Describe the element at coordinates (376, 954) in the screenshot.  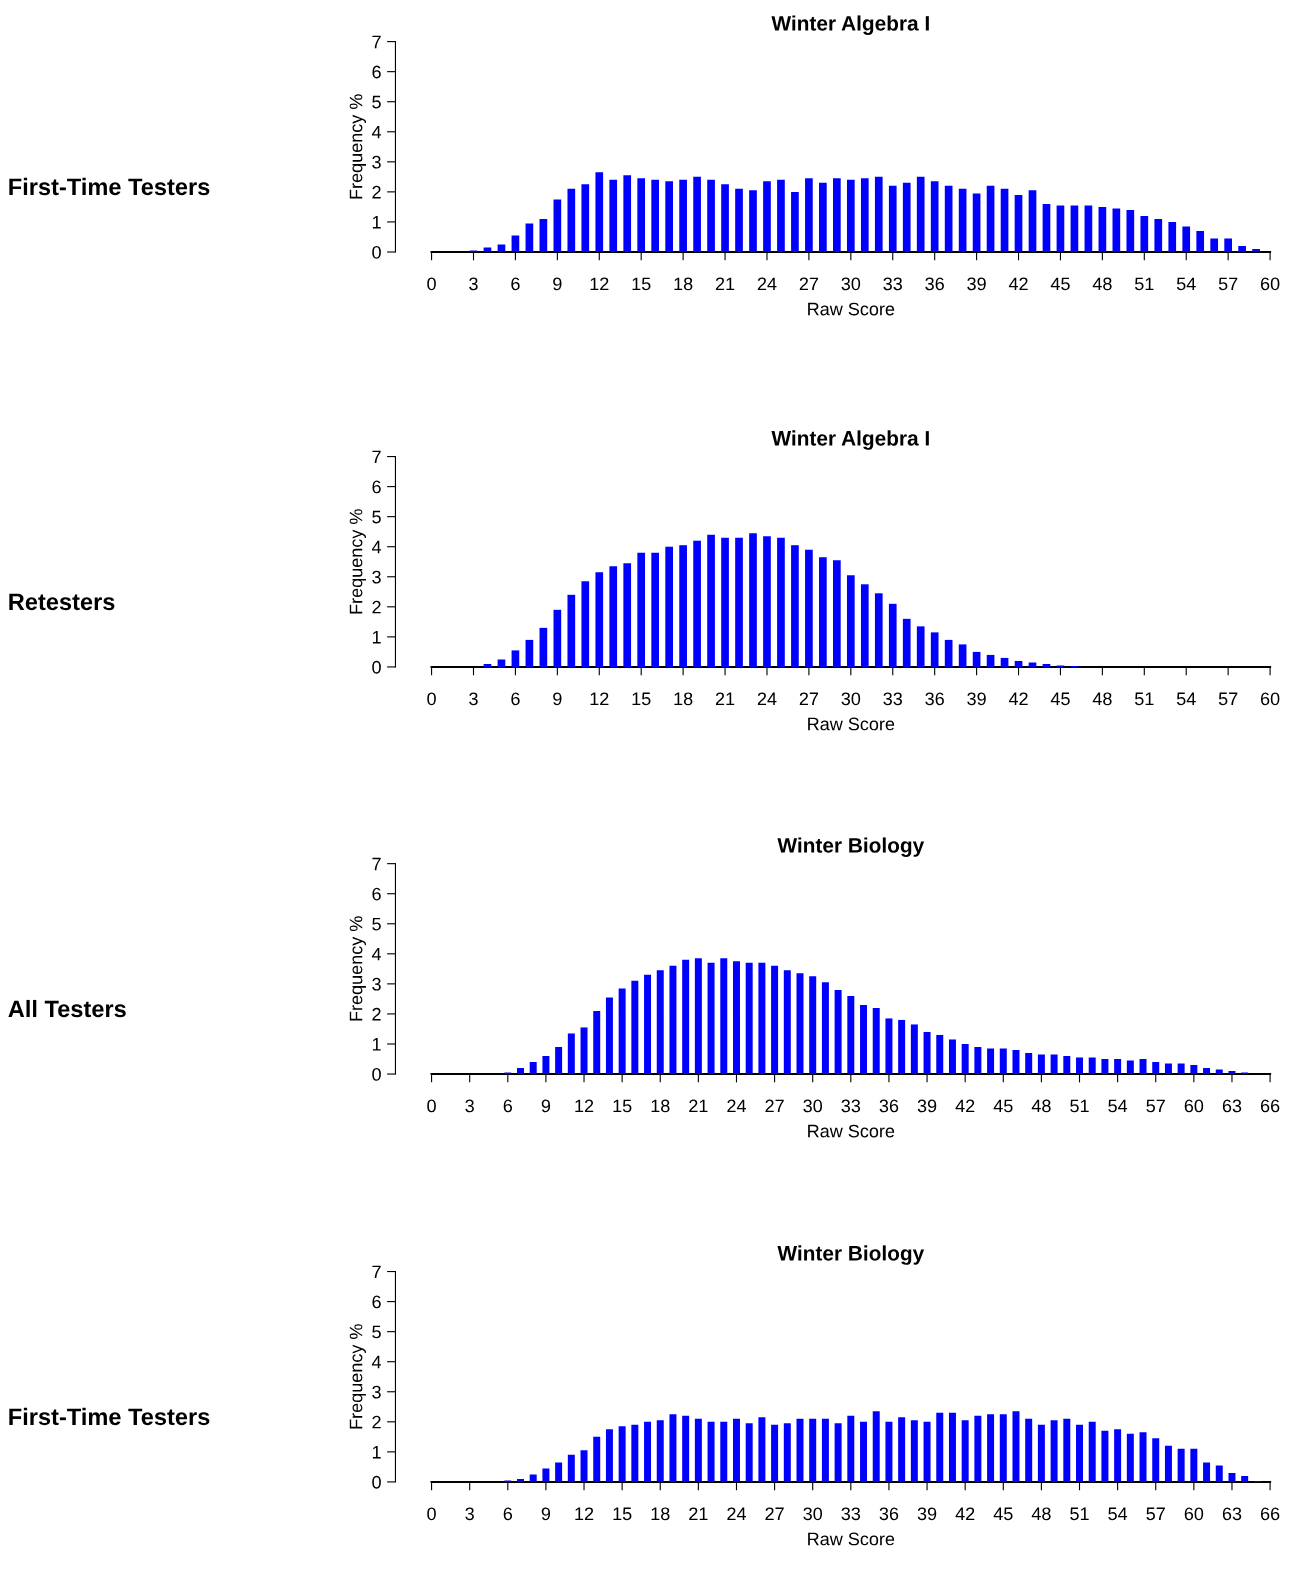
I see `y-tick-label: 4` at that location.